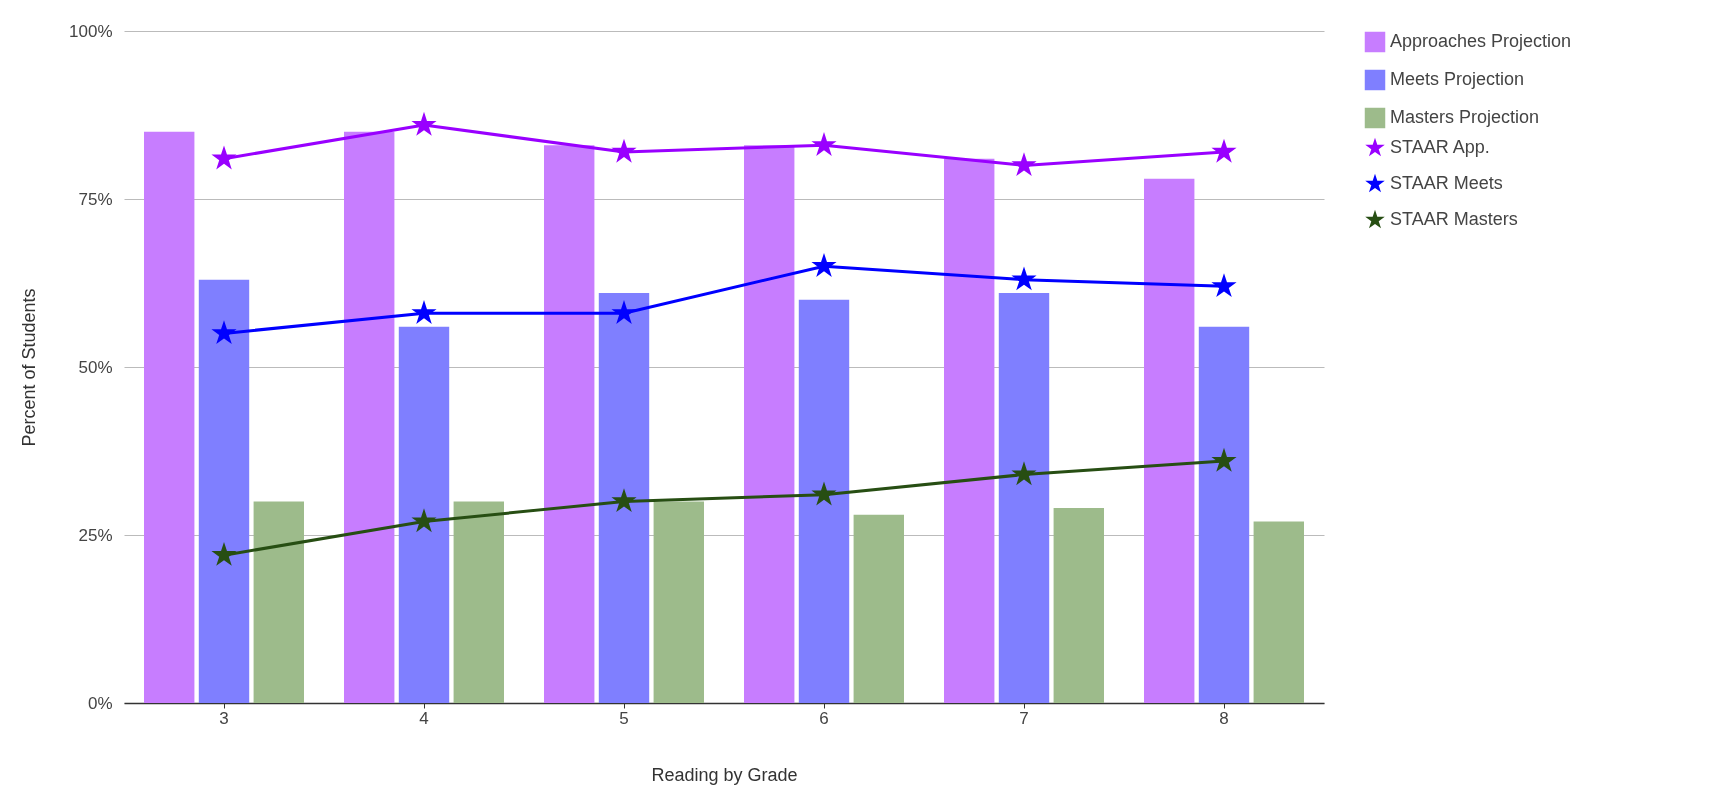 The height and width of the screenshot is (807, 1721). Describe the element at coordinates (624, 718) in the screenshot. I see `x-tick-label: 5` at that location.